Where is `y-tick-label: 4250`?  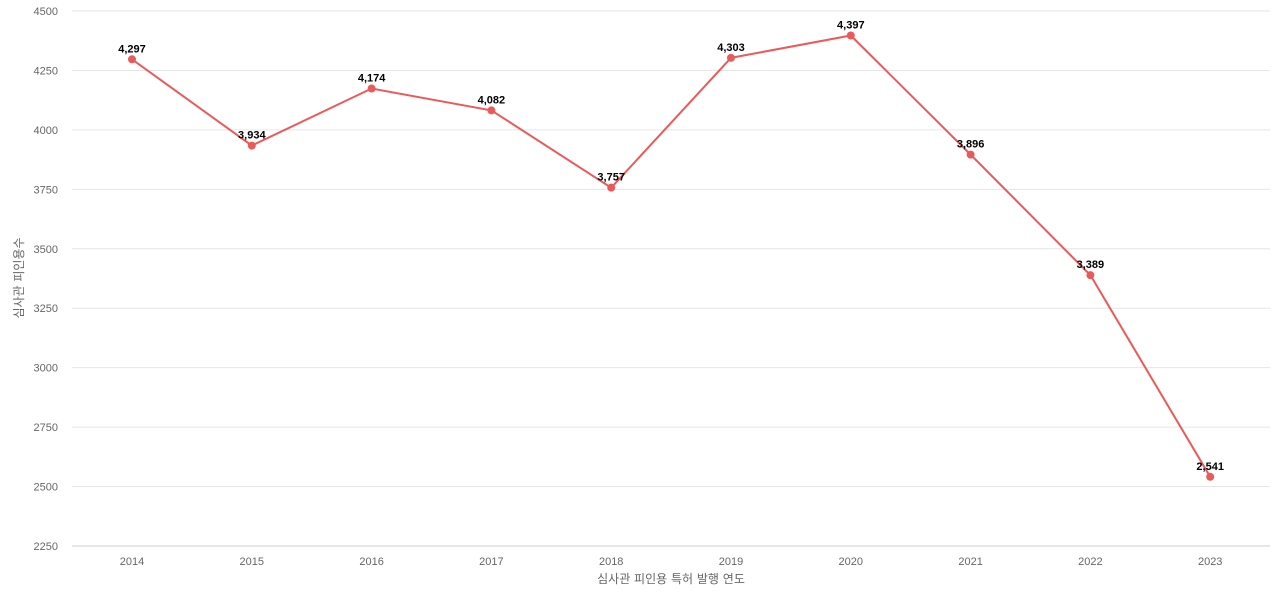
y-tick-label: 4250 is located at coordinates (46, 71).